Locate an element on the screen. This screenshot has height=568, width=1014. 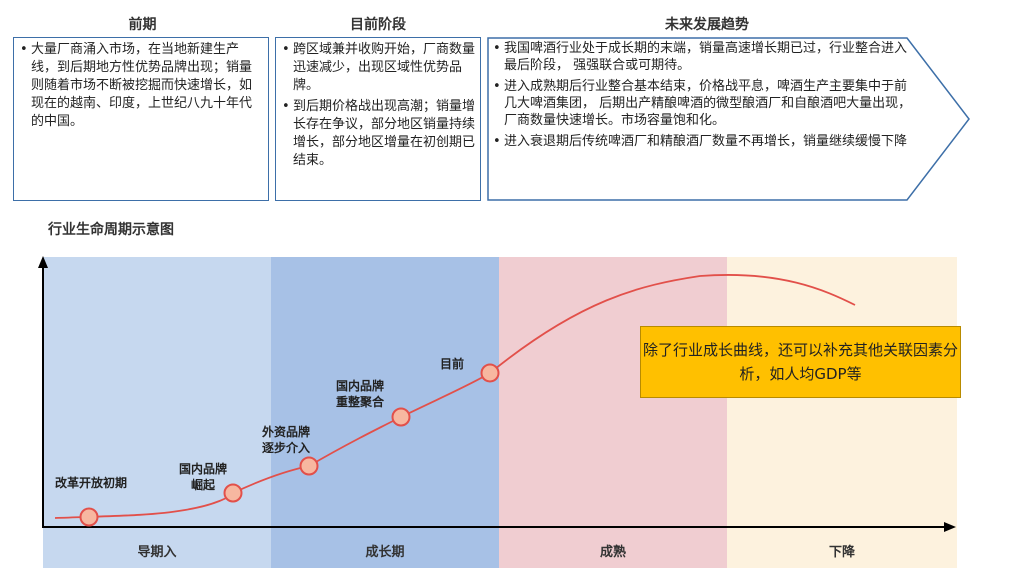
phase-background-maturity is located at coordinates (613, 412).